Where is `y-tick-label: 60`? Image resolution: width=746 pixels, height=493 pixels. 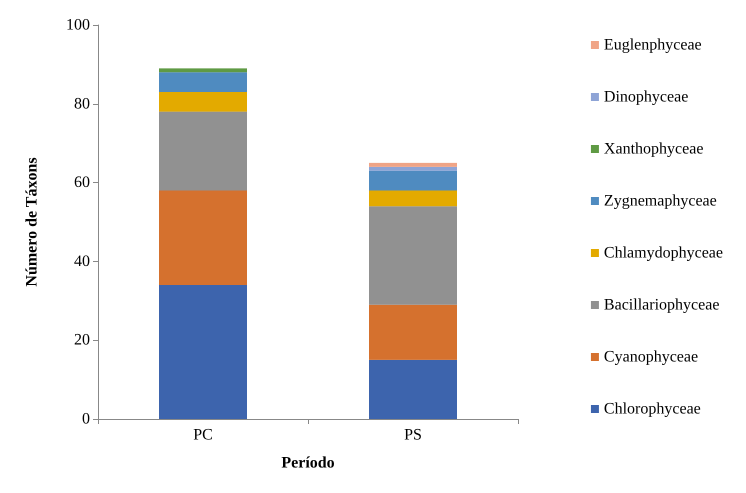
y-tick-label: 60 is located at coordinates (82, 183).